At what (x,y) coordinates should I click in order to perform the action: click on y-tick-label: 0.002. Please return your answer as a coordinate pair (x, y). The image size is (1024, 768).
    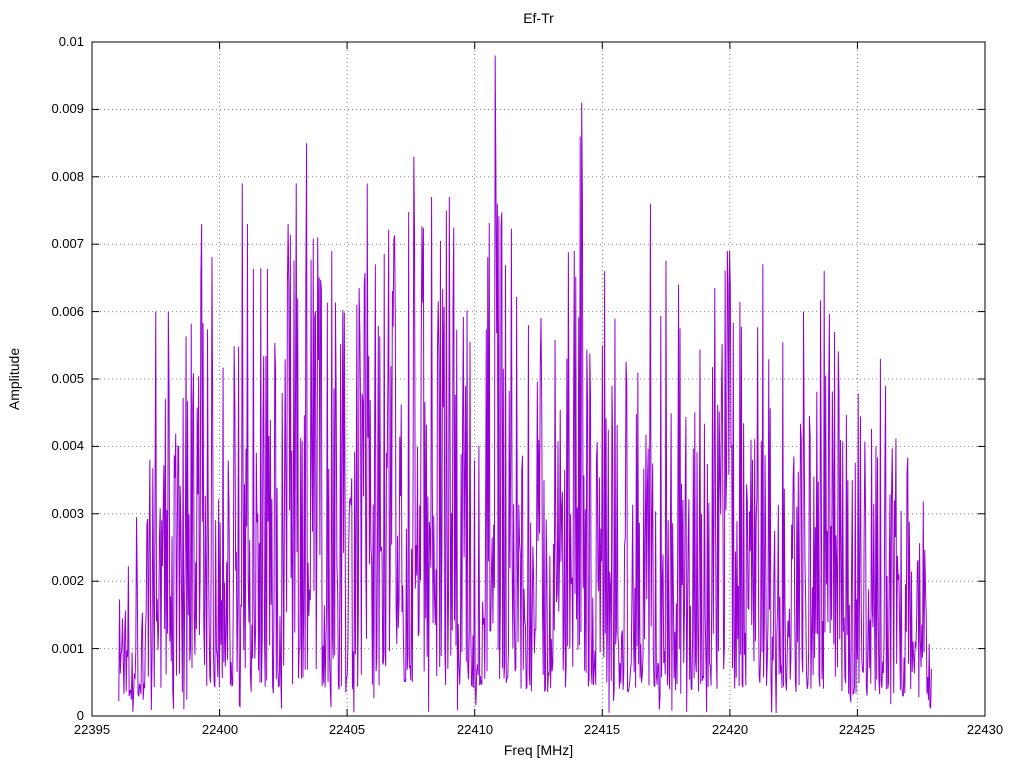
    Looking at the image, I should click on (67, 580).